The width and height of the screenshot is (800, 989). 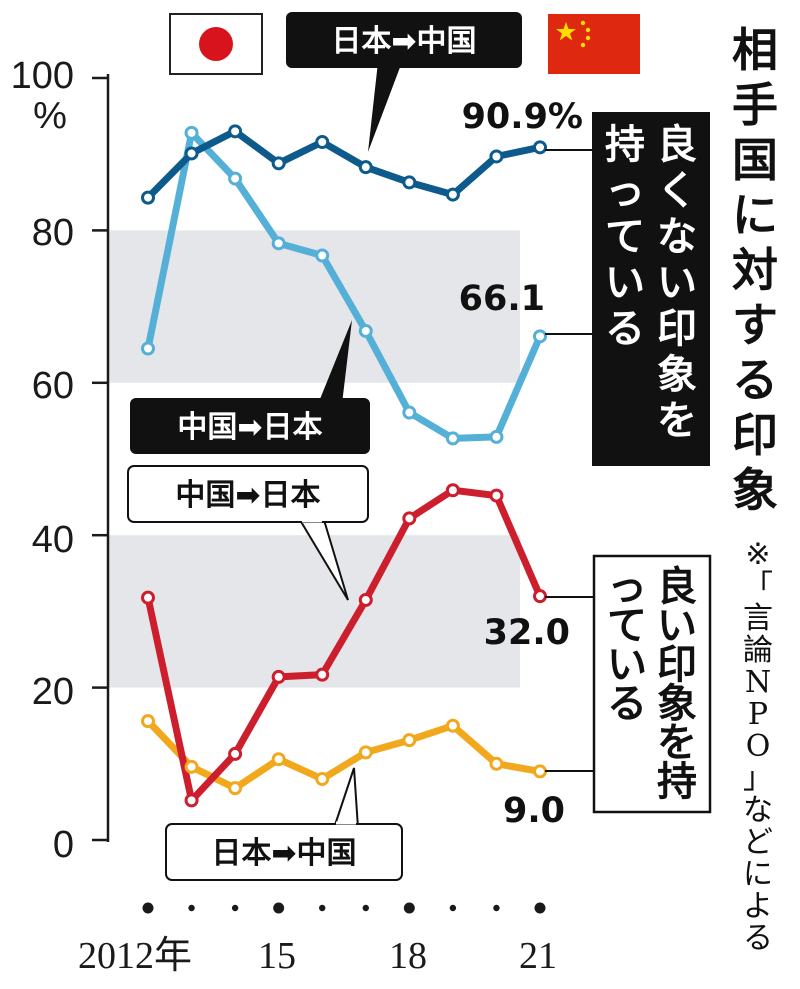 I want to click on x-tick-label: 21, so click(x=538, y=956).